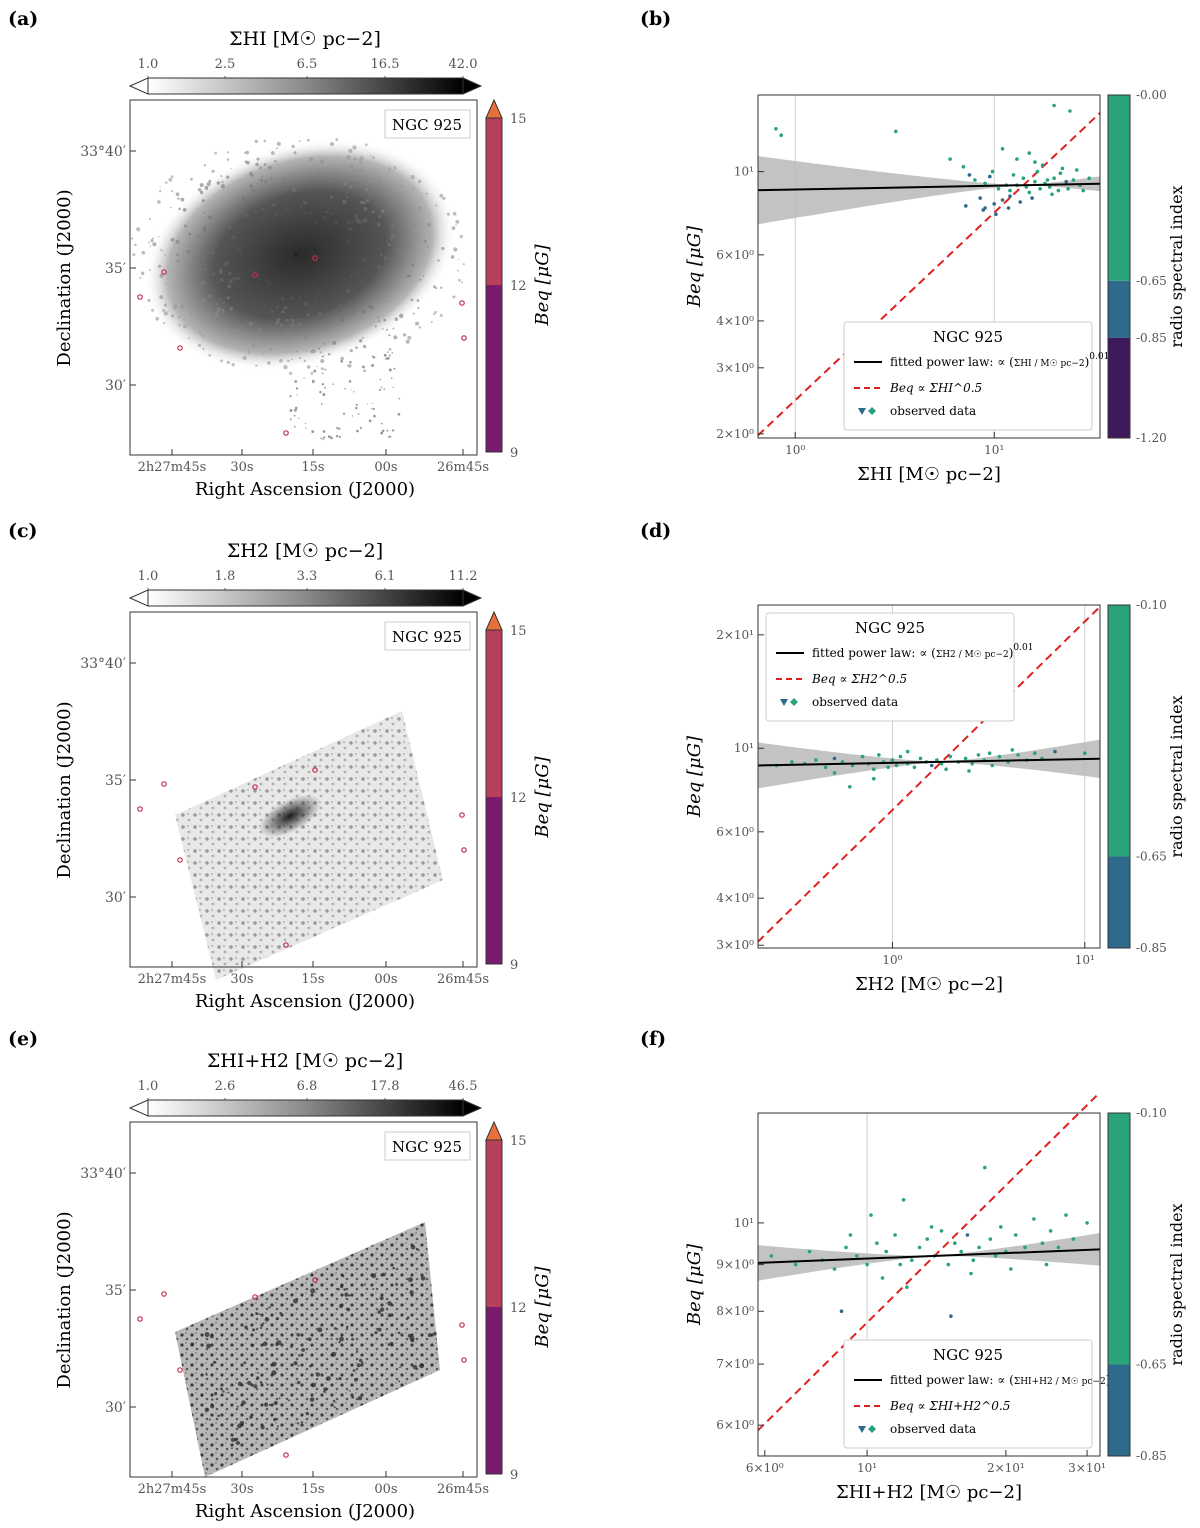  What do you see at coordinates (303, 1299) in the screenshot?
I see `map-frame` at bounding box center [303, 1299].